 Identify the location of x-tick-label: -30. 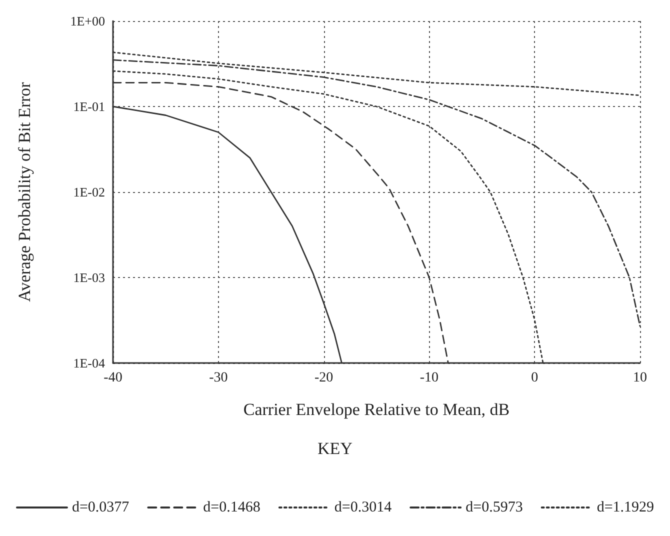
(218, 378).